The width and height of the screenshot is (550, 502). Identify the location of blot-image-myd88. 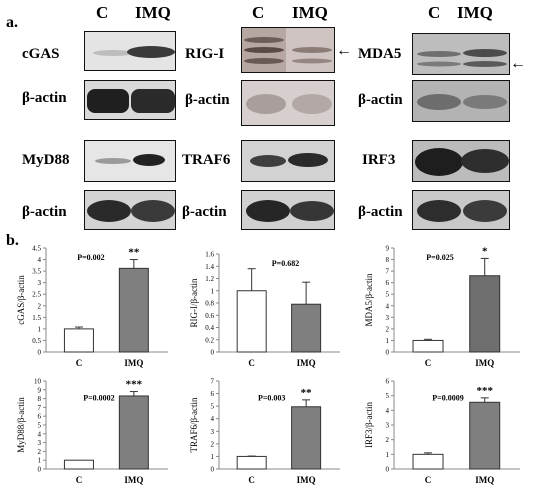
(130, 161).